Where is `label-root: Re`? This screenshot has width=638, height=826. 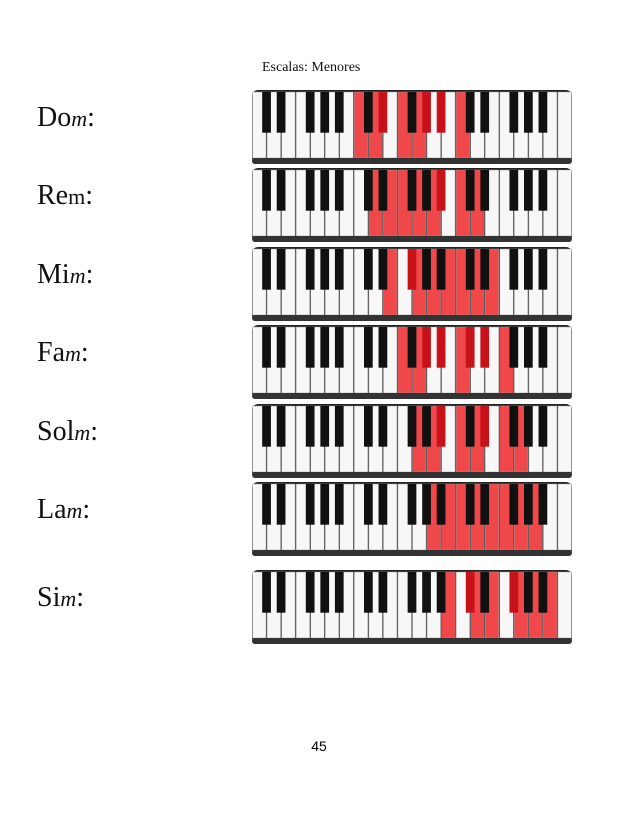
label-root: Re is located at coordinates (53, 195).